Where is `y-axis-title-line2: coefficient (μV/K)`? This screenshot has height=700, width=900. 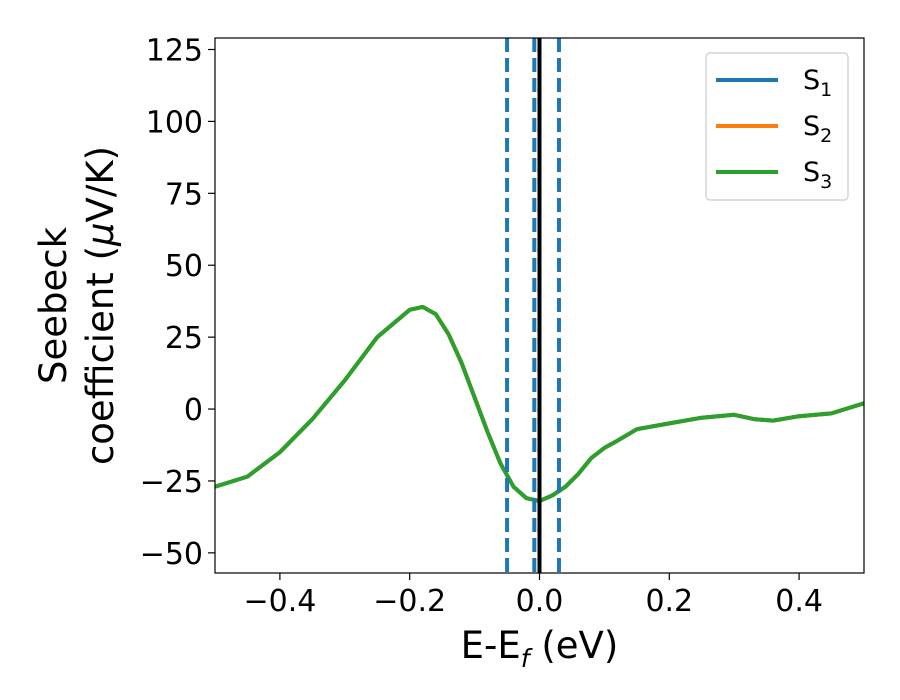 y-axis-title-line2: coefficient (μV/K) is located at coordinates (100, 305).